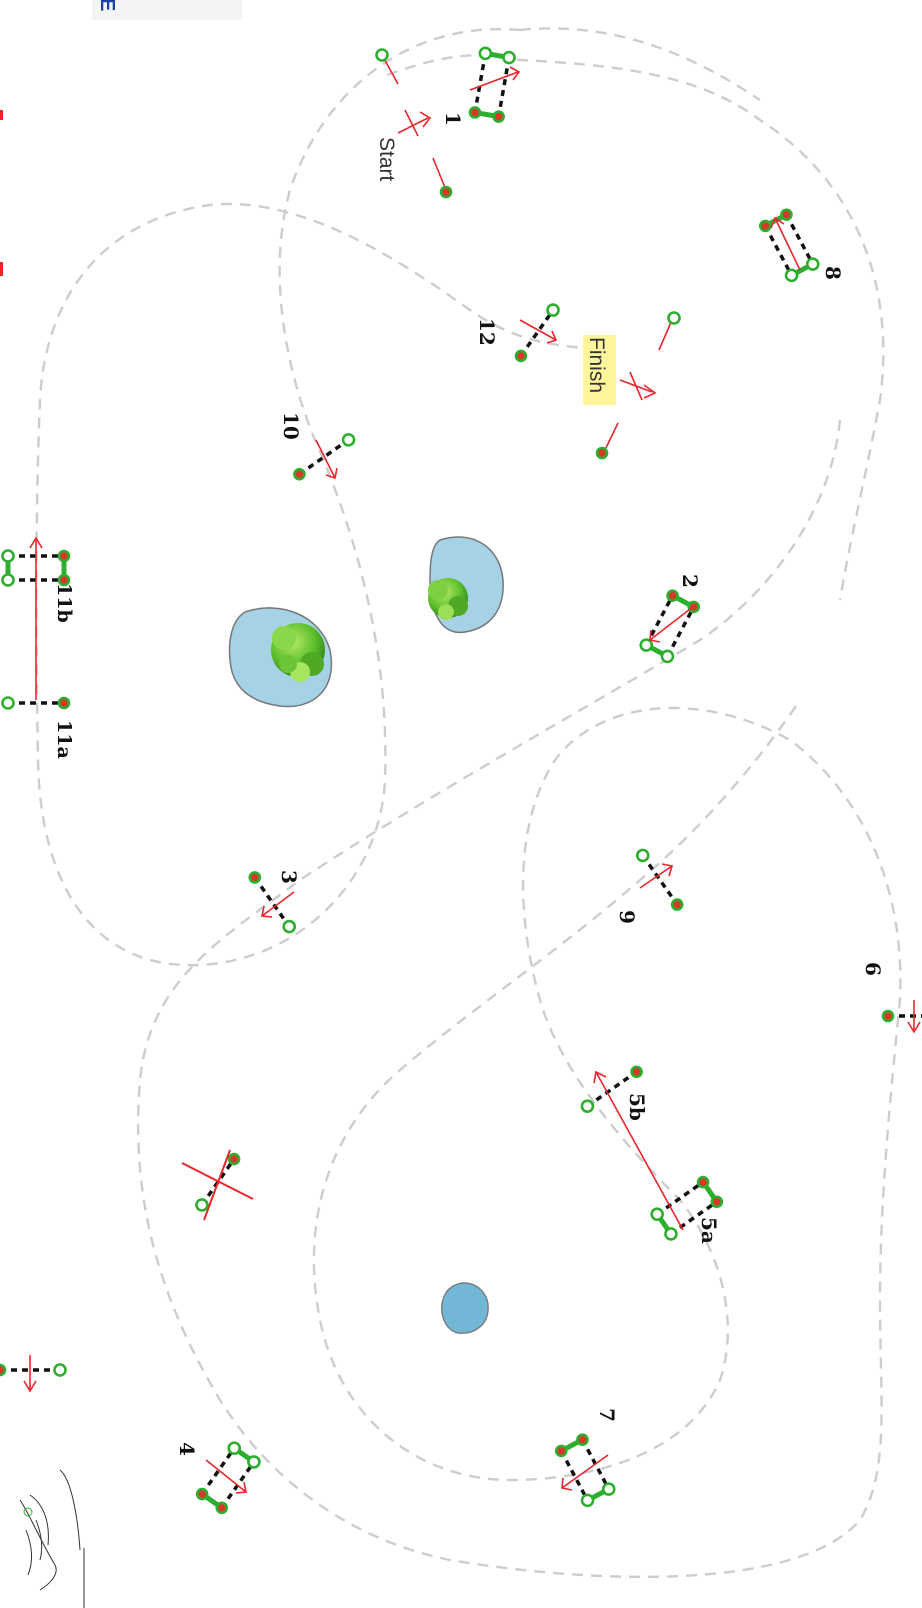 This screenshot has height=1608, width=922. What do you see at coordinates (52, 1538) in the screenshot?
I see `rider-sketch-icon` at bounding box center [52, 1538].